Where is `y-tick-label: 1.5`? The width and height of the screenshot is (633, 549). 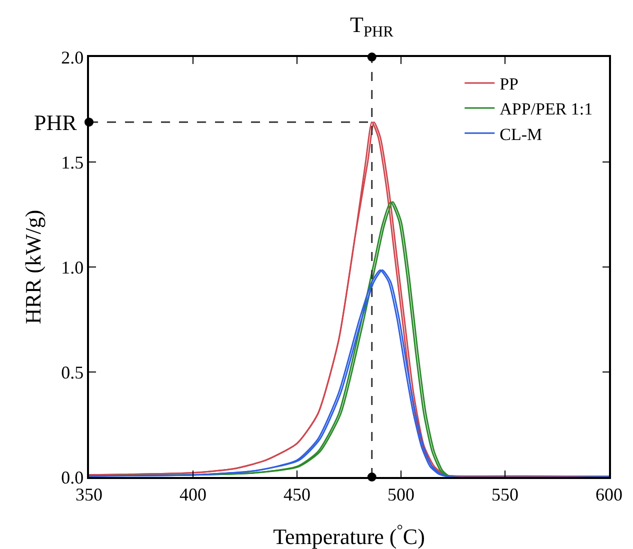
y-tick-label: 1.5 is located at coordinates (72, 162).